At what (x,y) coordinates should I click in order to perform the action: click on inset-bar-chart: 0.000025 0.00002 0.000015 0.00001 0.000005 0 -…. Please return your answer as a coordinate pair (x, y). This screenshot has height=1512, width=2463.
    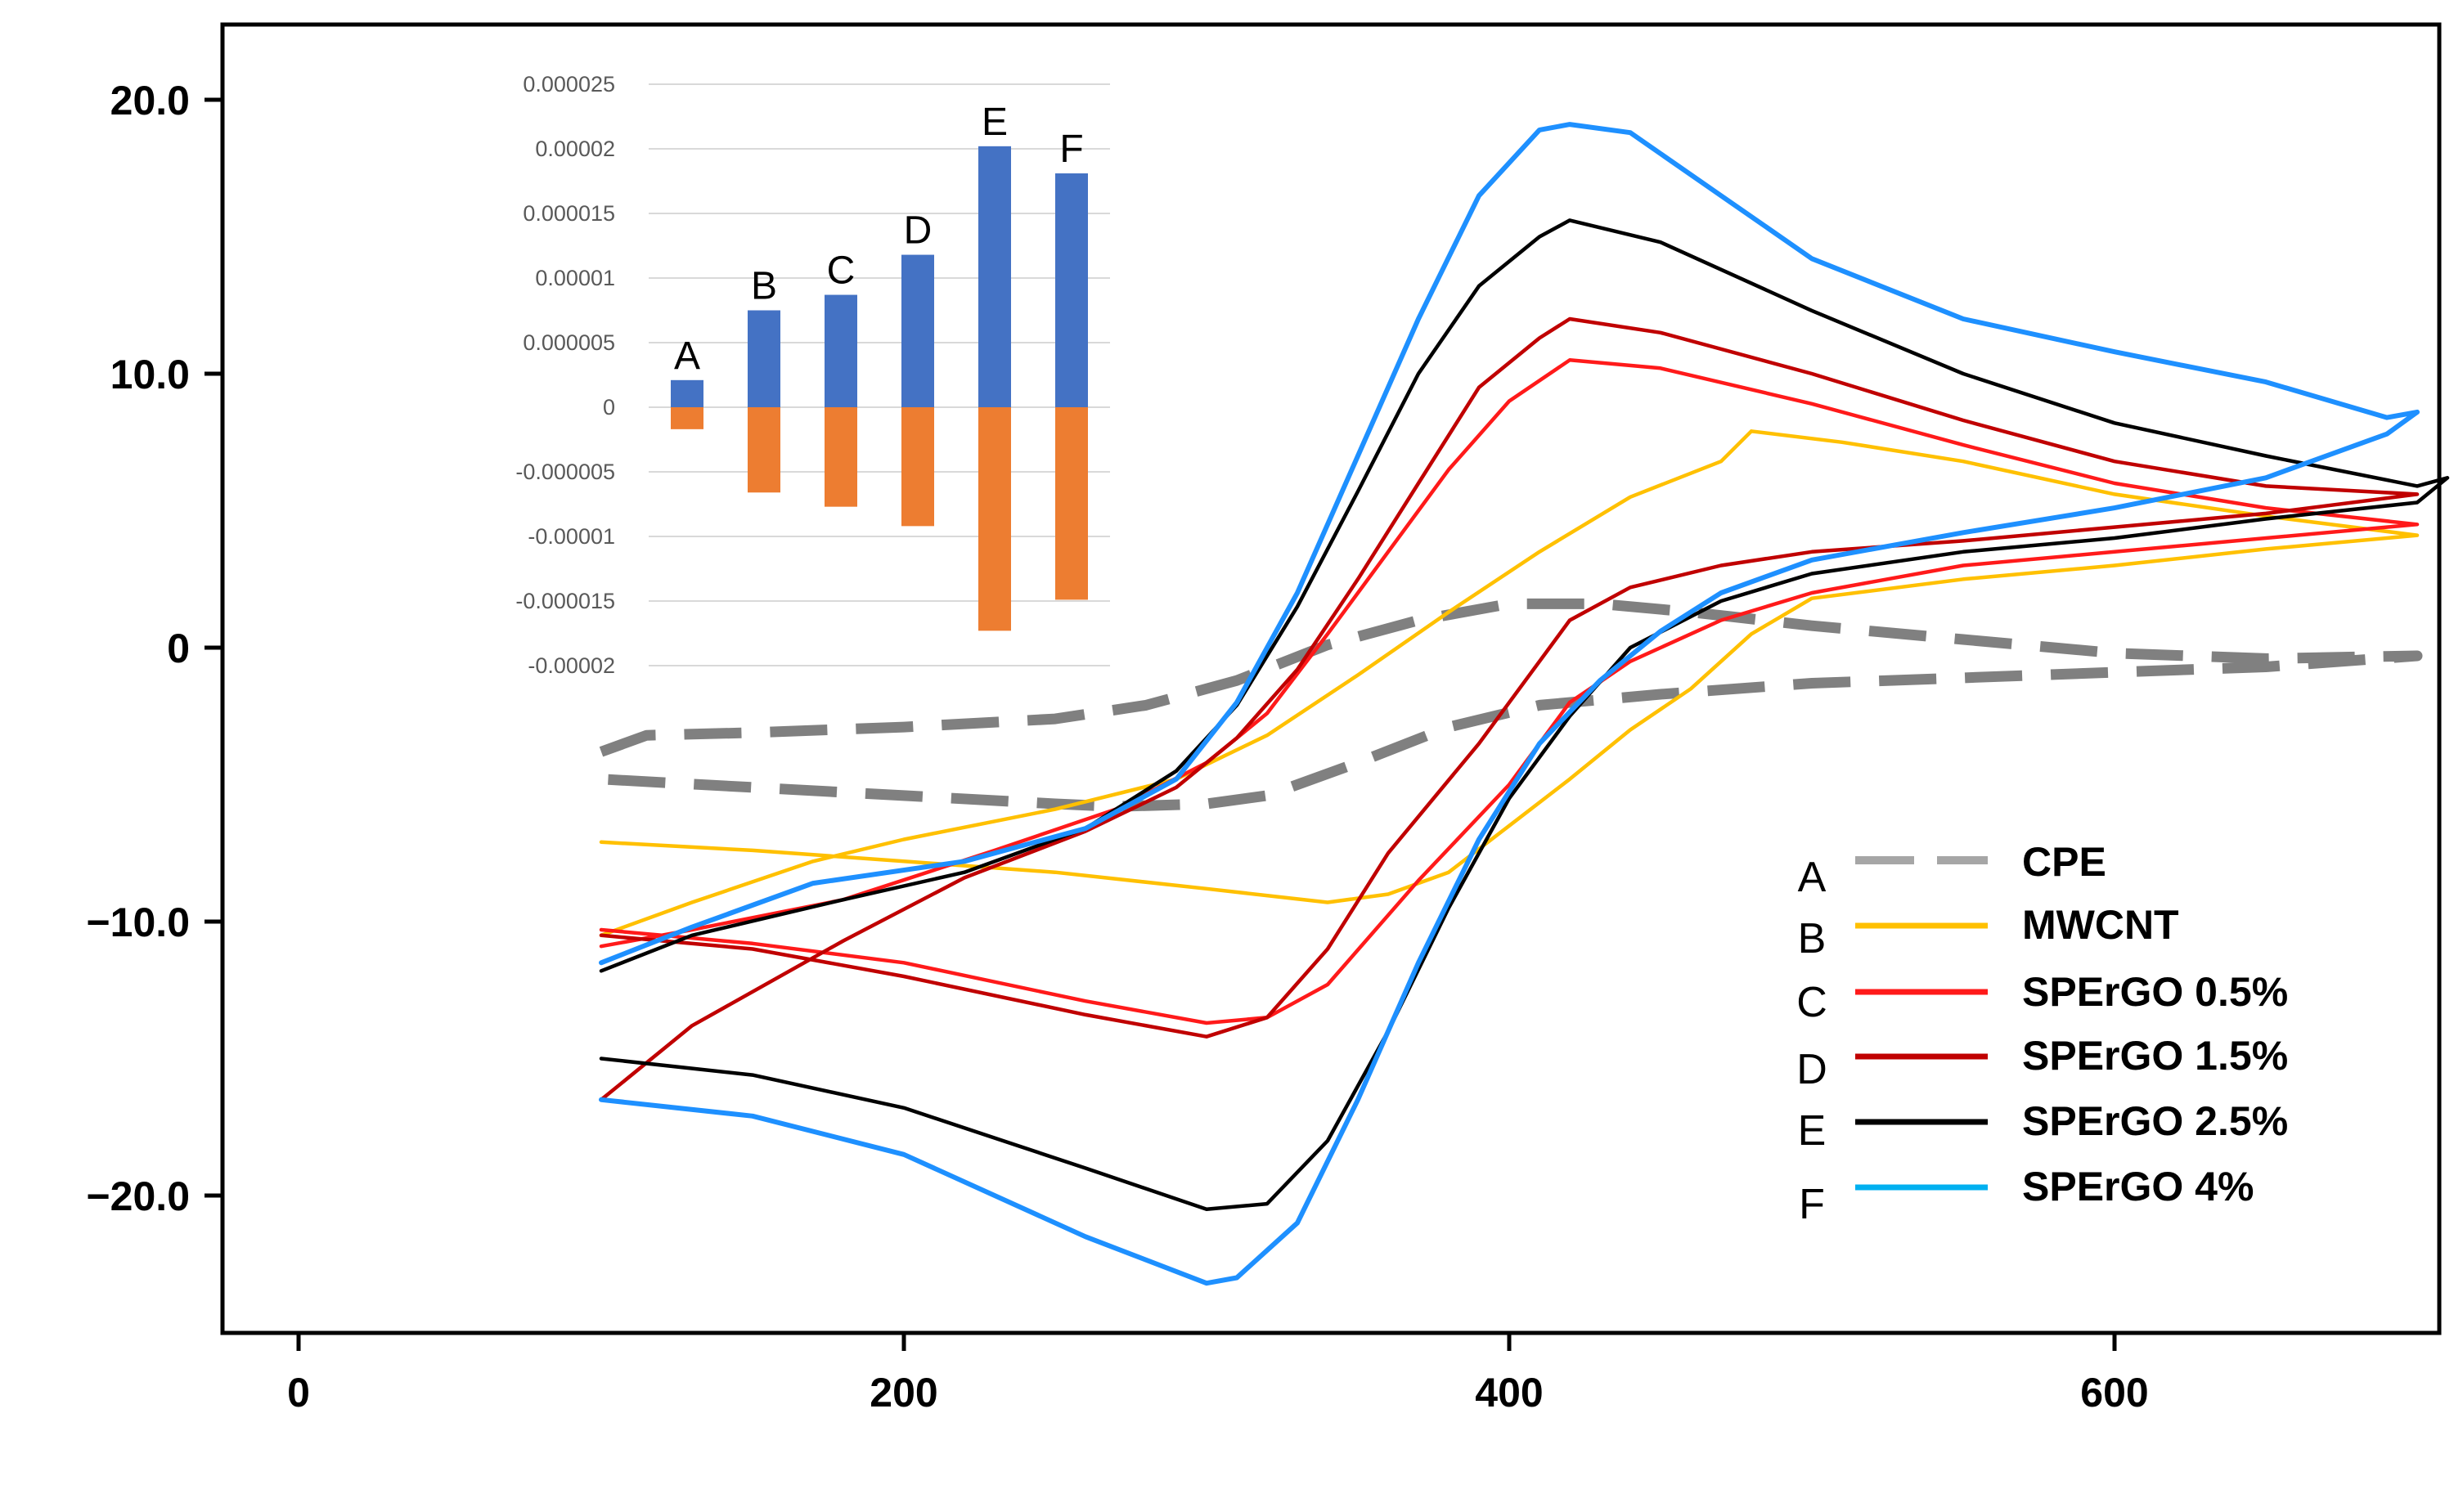
    Looking at the image, I should click on (813, 375).